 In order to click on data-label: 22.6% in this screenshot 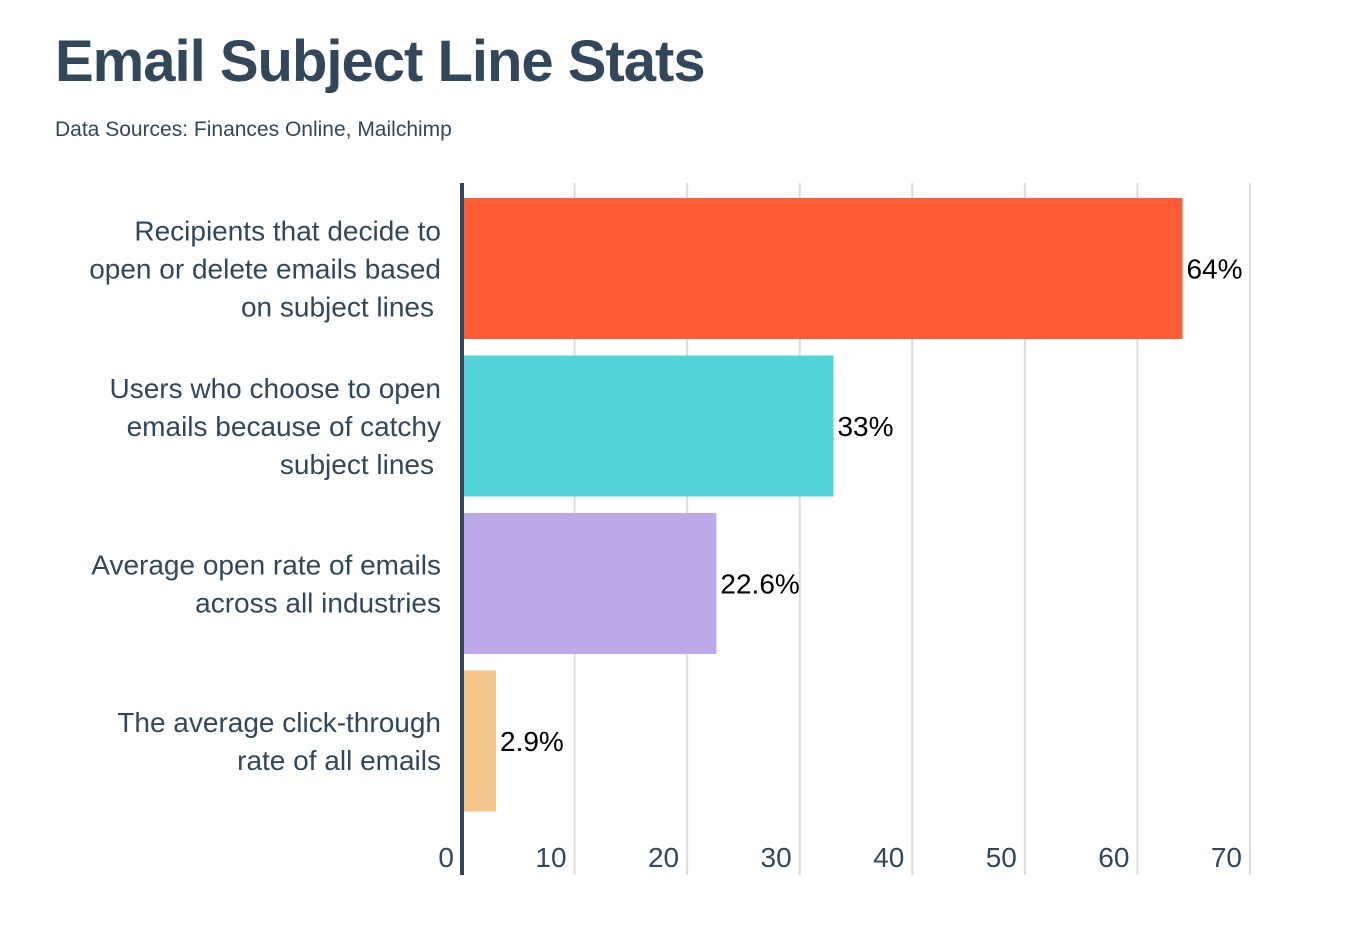, I will do `click(759, 584)`.